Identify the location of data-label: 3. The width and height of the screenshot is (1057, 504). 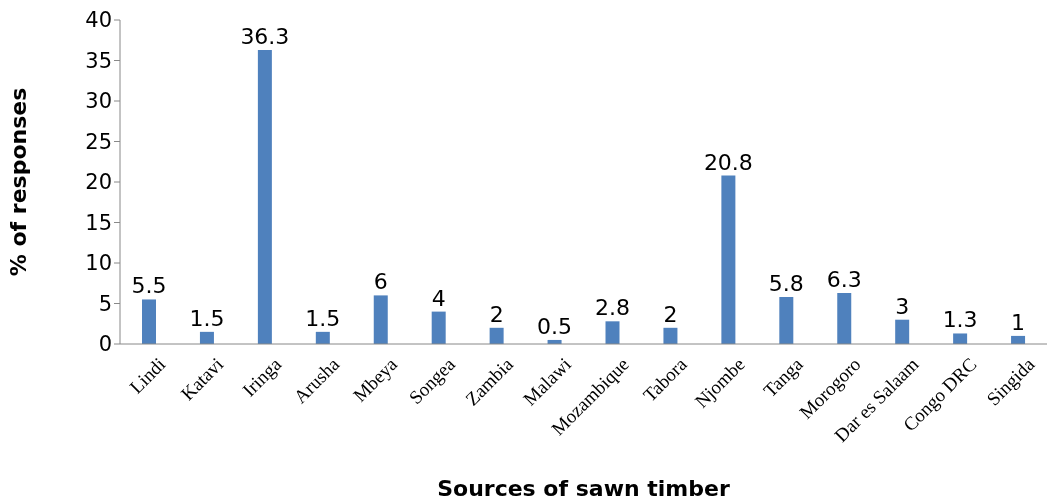
(902, 306).